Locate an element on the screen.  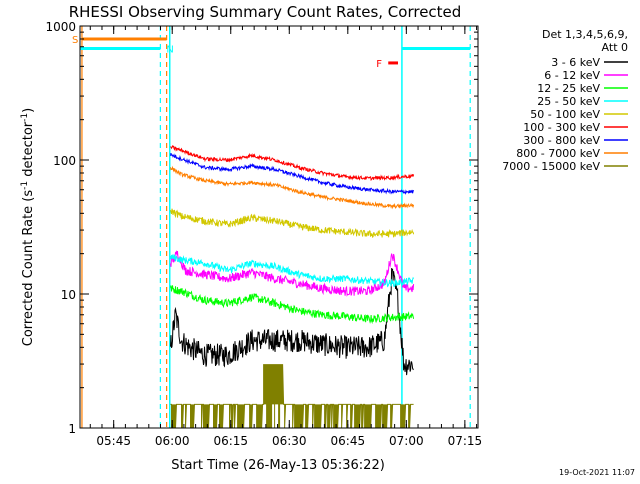
series-3-6-kev is located at coordinates (292, 321).